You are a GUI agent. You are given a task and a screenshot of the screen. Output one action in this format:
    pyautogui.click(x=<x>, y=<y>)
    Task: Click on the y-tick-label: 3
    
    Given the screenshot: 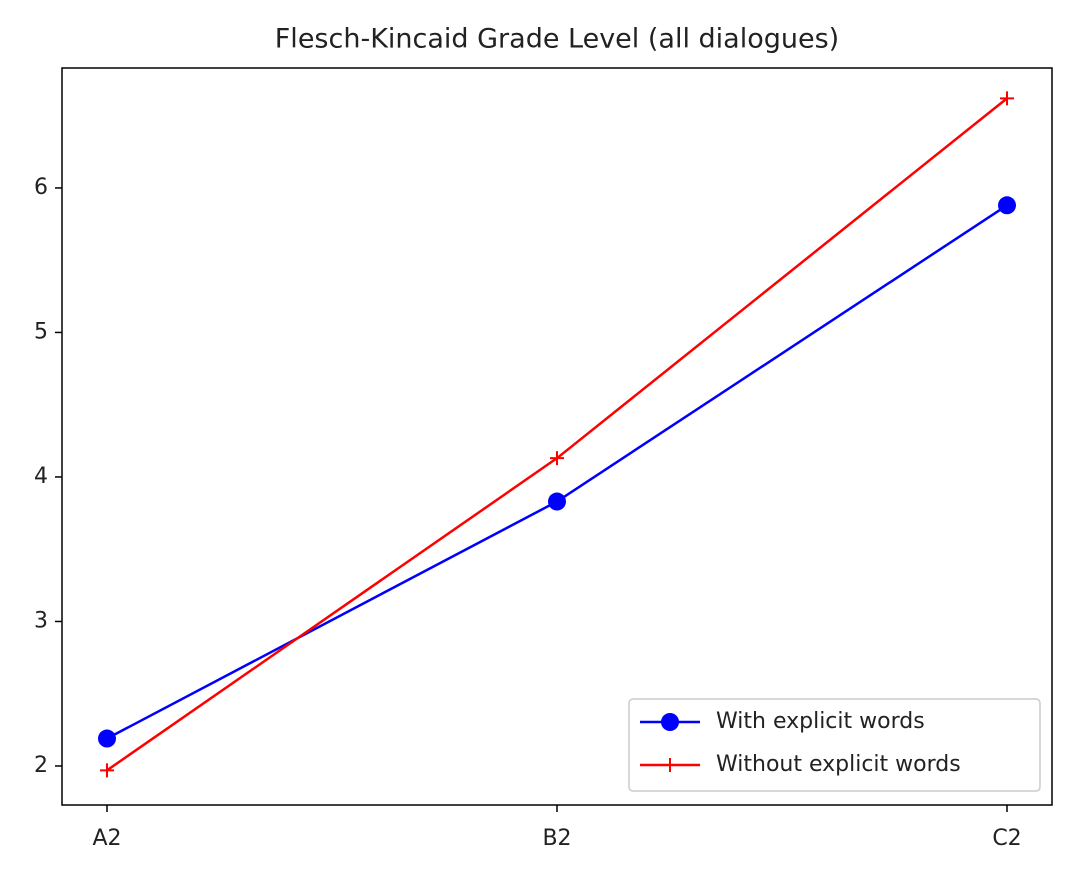 What is the action you would take?
    pyautogui.click(x=41, y=620)
    